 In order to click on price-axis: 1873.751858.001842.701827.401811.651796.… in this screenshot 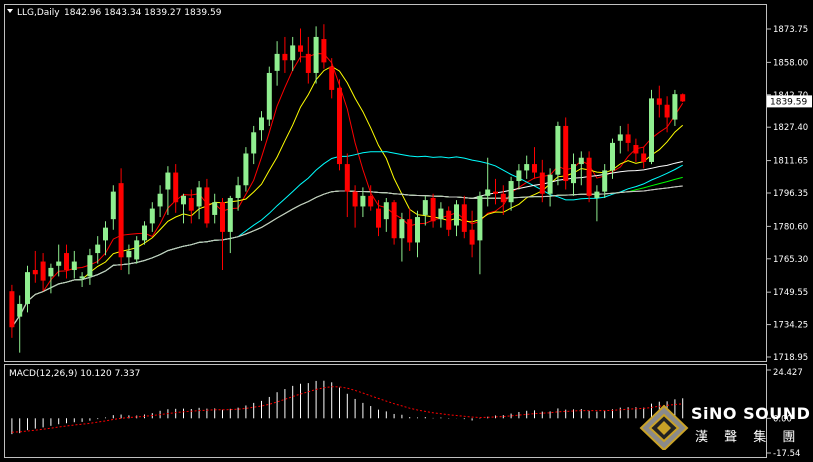, I will do `click(787, 194)`.